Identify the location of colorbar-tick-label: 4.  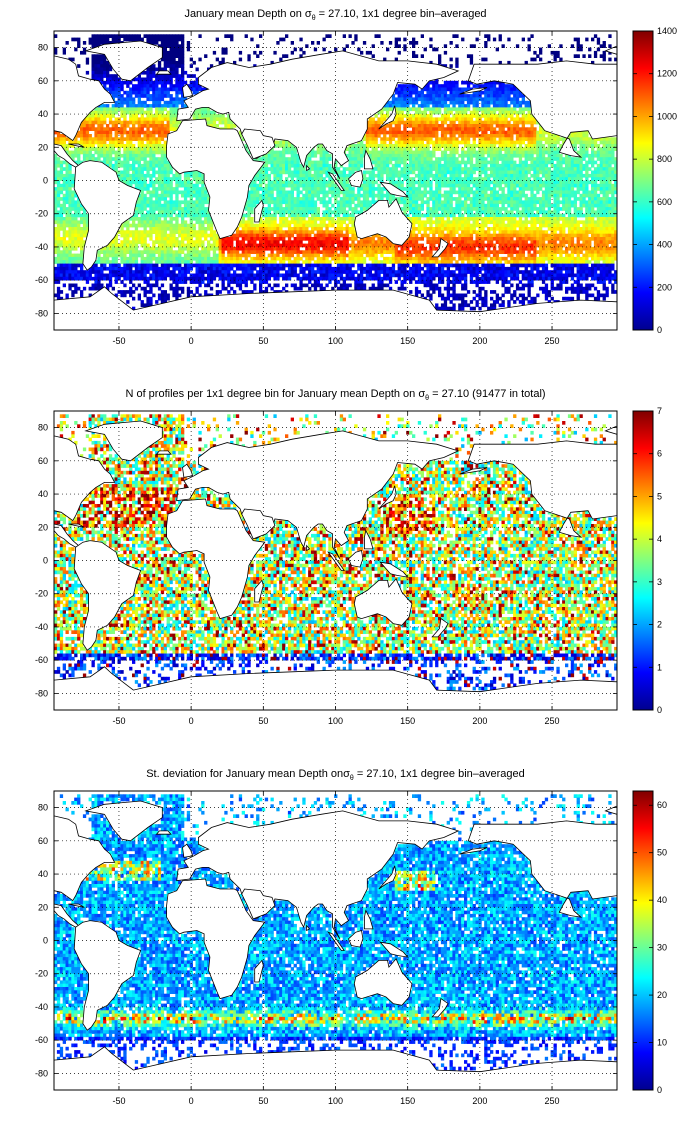
(659, 539).